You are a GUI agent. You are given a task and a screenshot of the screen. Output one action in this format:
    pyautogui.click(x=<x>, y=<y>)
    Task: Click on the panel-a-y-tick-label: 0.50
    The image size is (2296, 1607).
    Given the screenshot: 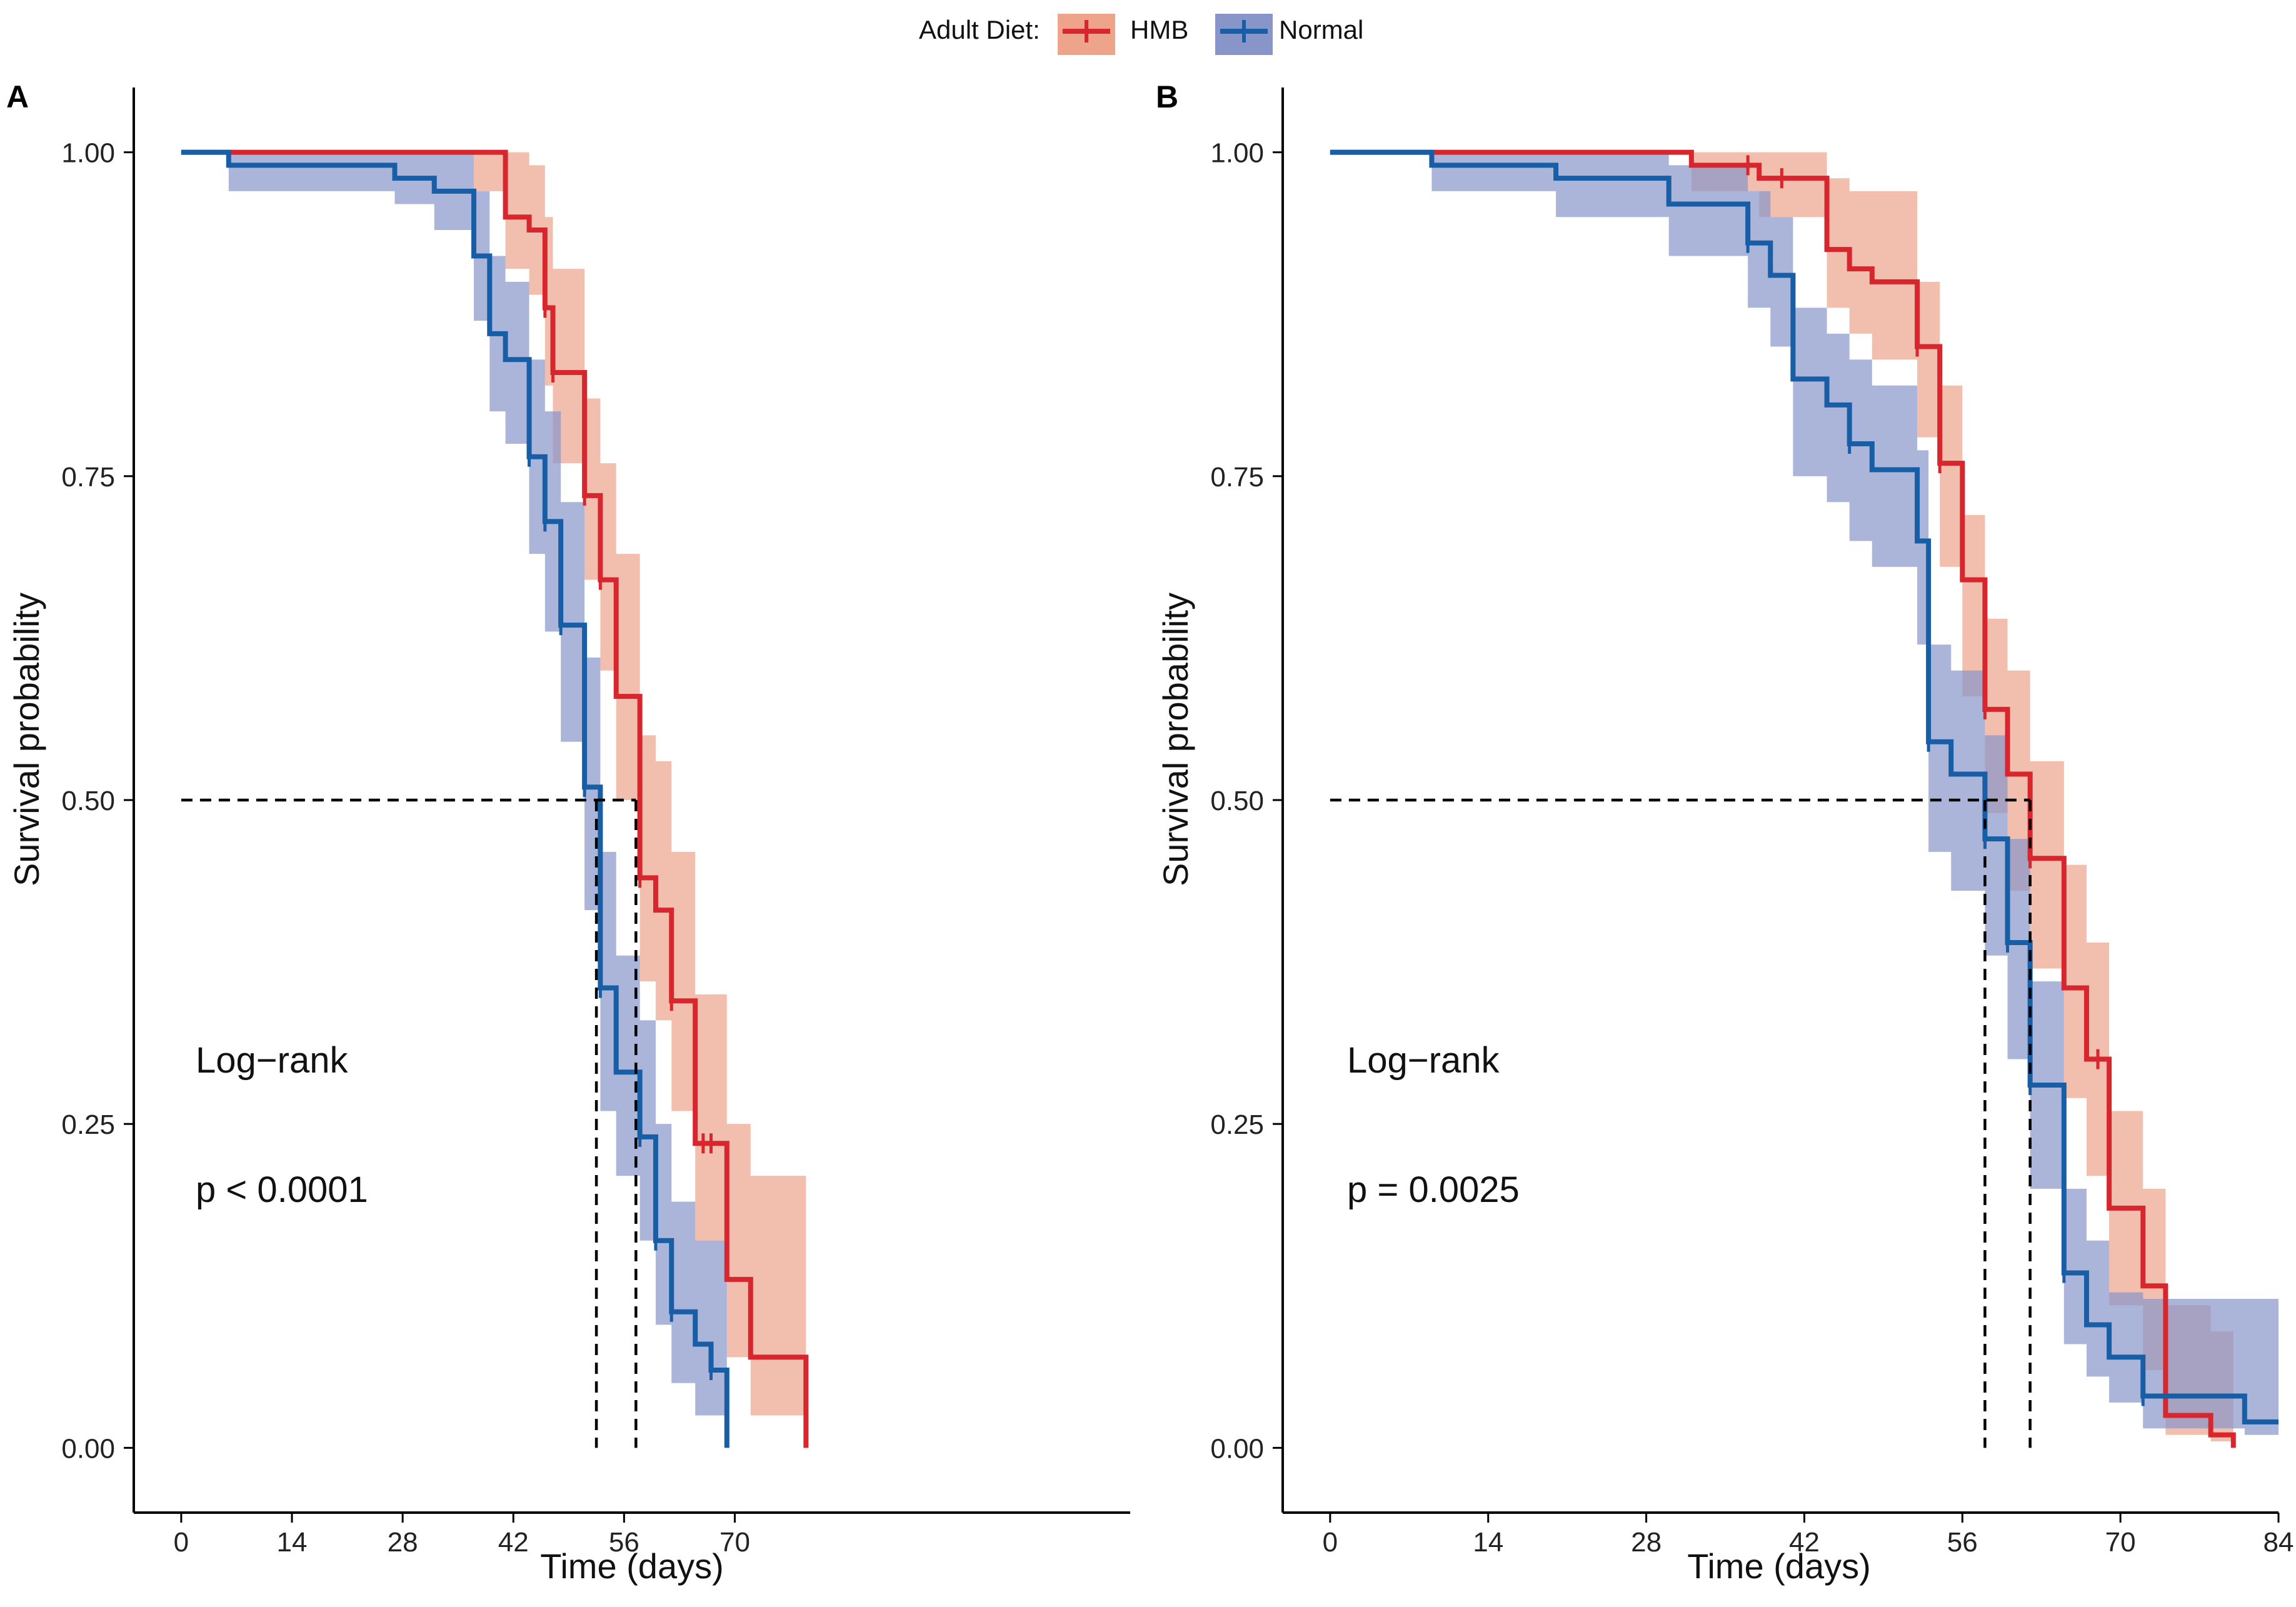 What is the action you would take?
    pyautogui.click(x=88, y=801)
    